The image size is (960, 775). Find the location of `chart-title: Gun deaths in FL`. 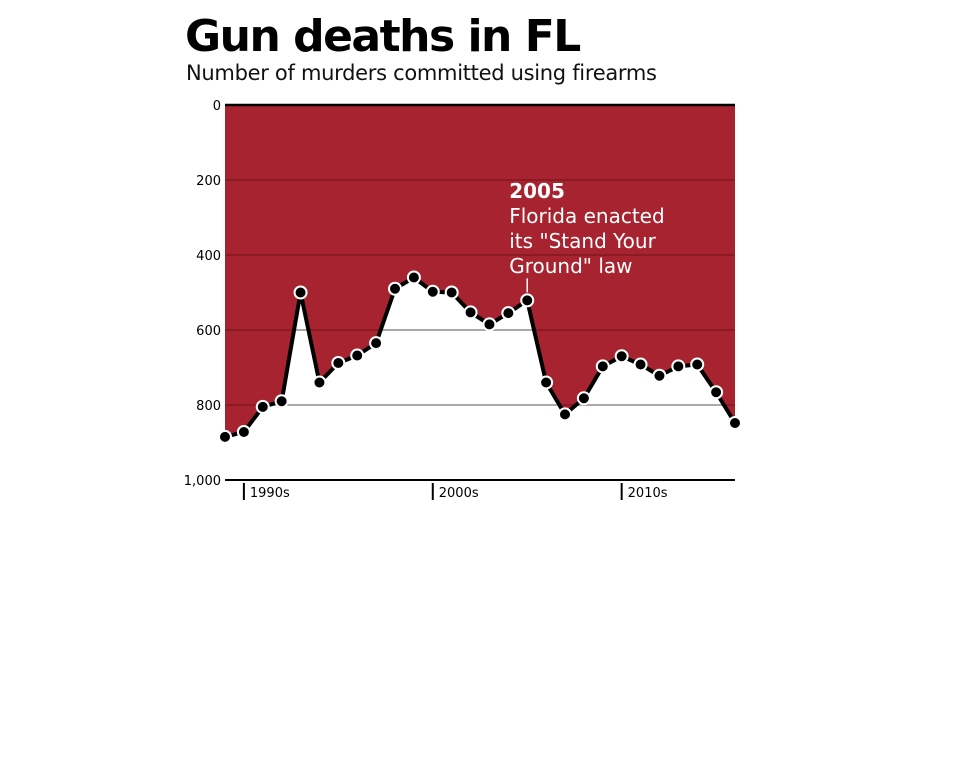

chart-title: Gun deaths in FL is located at coordinates (383, 36).